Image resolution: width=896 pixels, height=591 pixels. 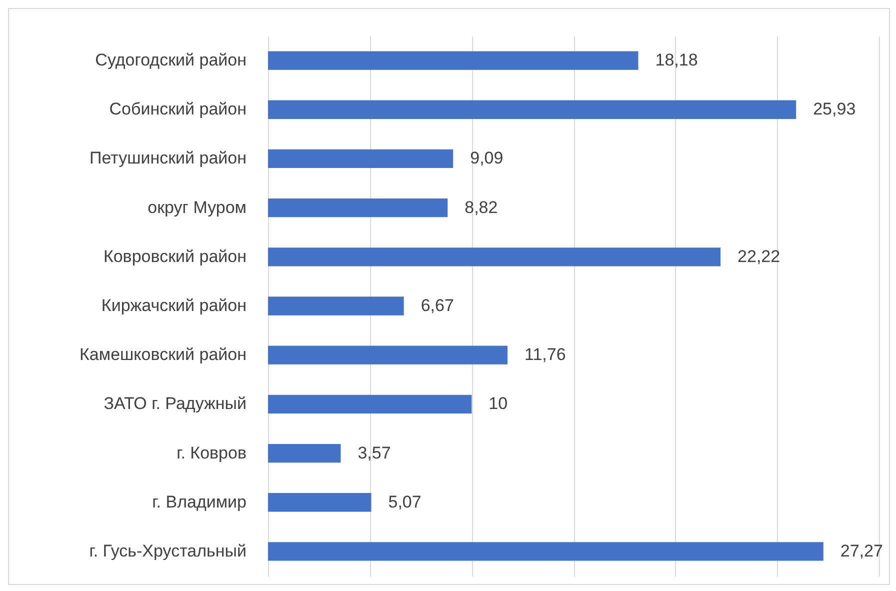 I want to click on data-label: 6,67, so click(x=437, y=305).